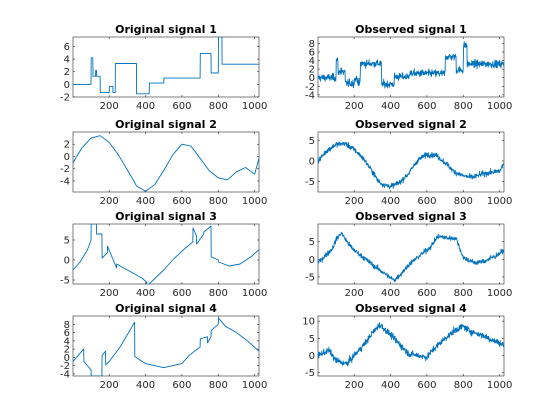 The image size is (560, 420). Describe the element at coordinates (308, 322) in the screenshot. I see `y-tick-label: 10` at that location.